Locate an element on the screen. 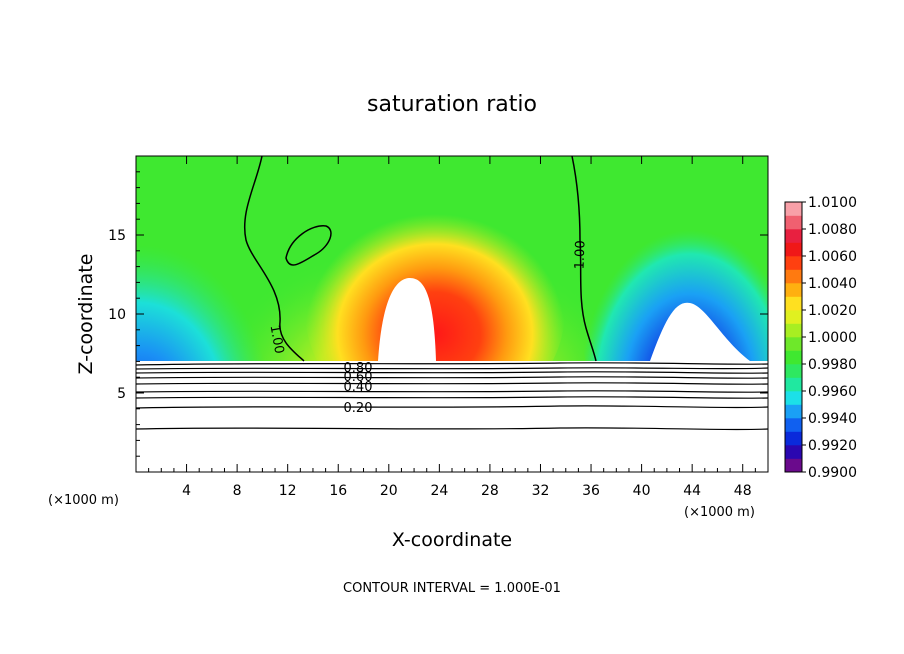 The image size is (904, 654). colorbar-label: 1.0080 is located at coordinates (832, 230).